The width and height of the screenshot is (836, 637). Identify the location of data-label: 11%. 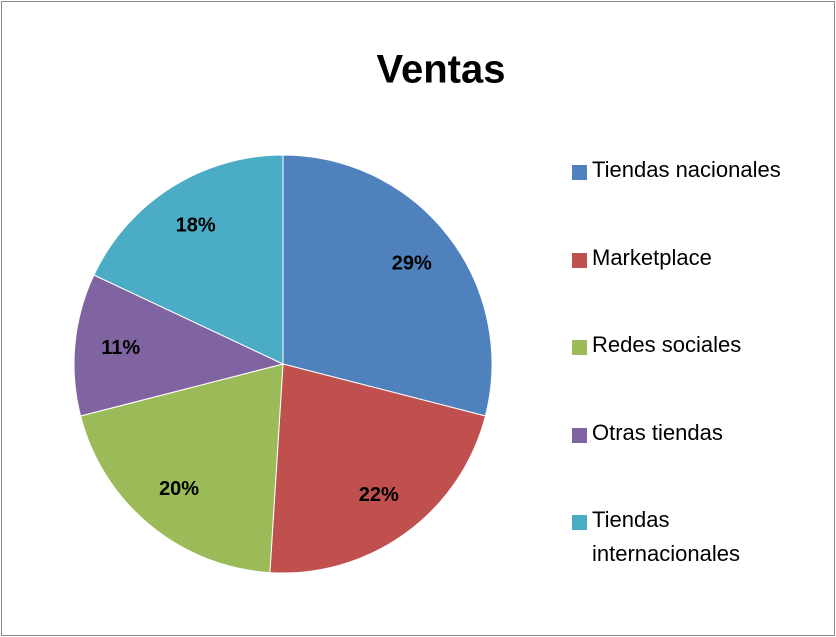
(120, 348).